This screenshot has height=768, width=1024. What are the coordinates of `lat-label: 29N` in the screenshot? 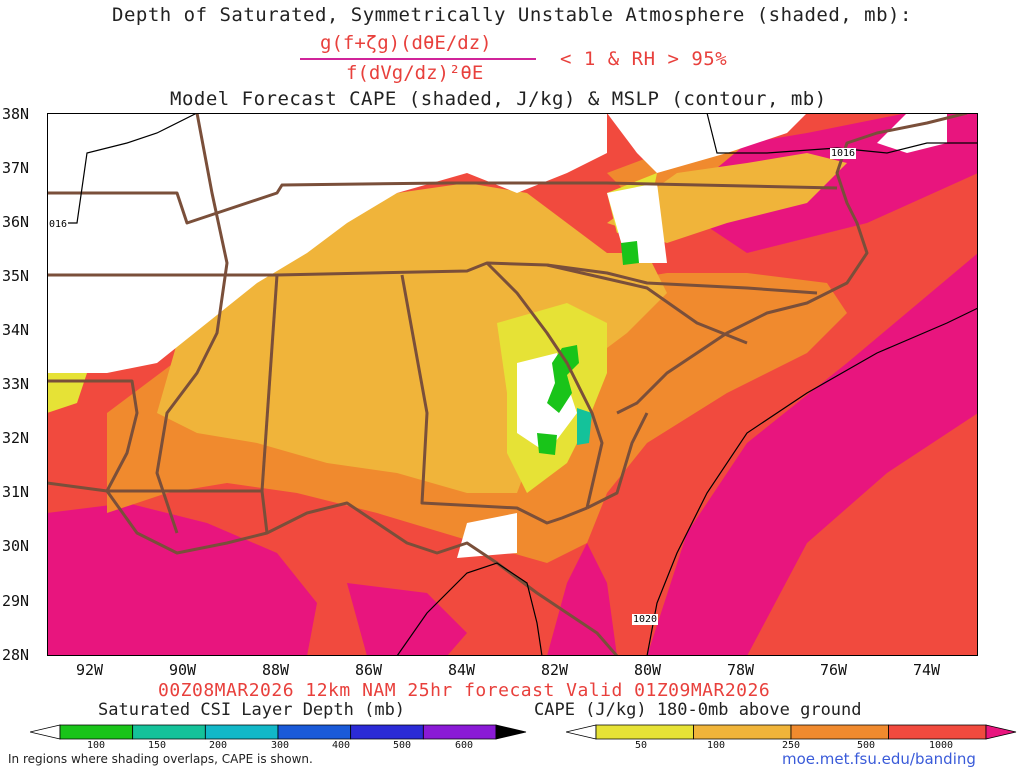 It's located at (16, 601).